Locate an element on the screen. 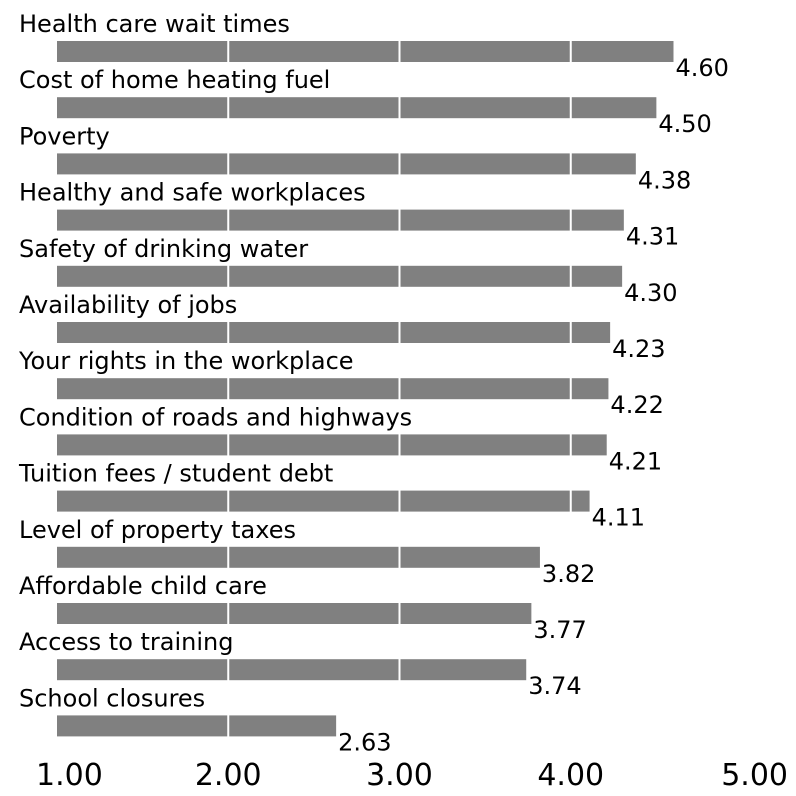 The image size is (796, 796). data-label: 4.38 is located at coordinates (664, 180).